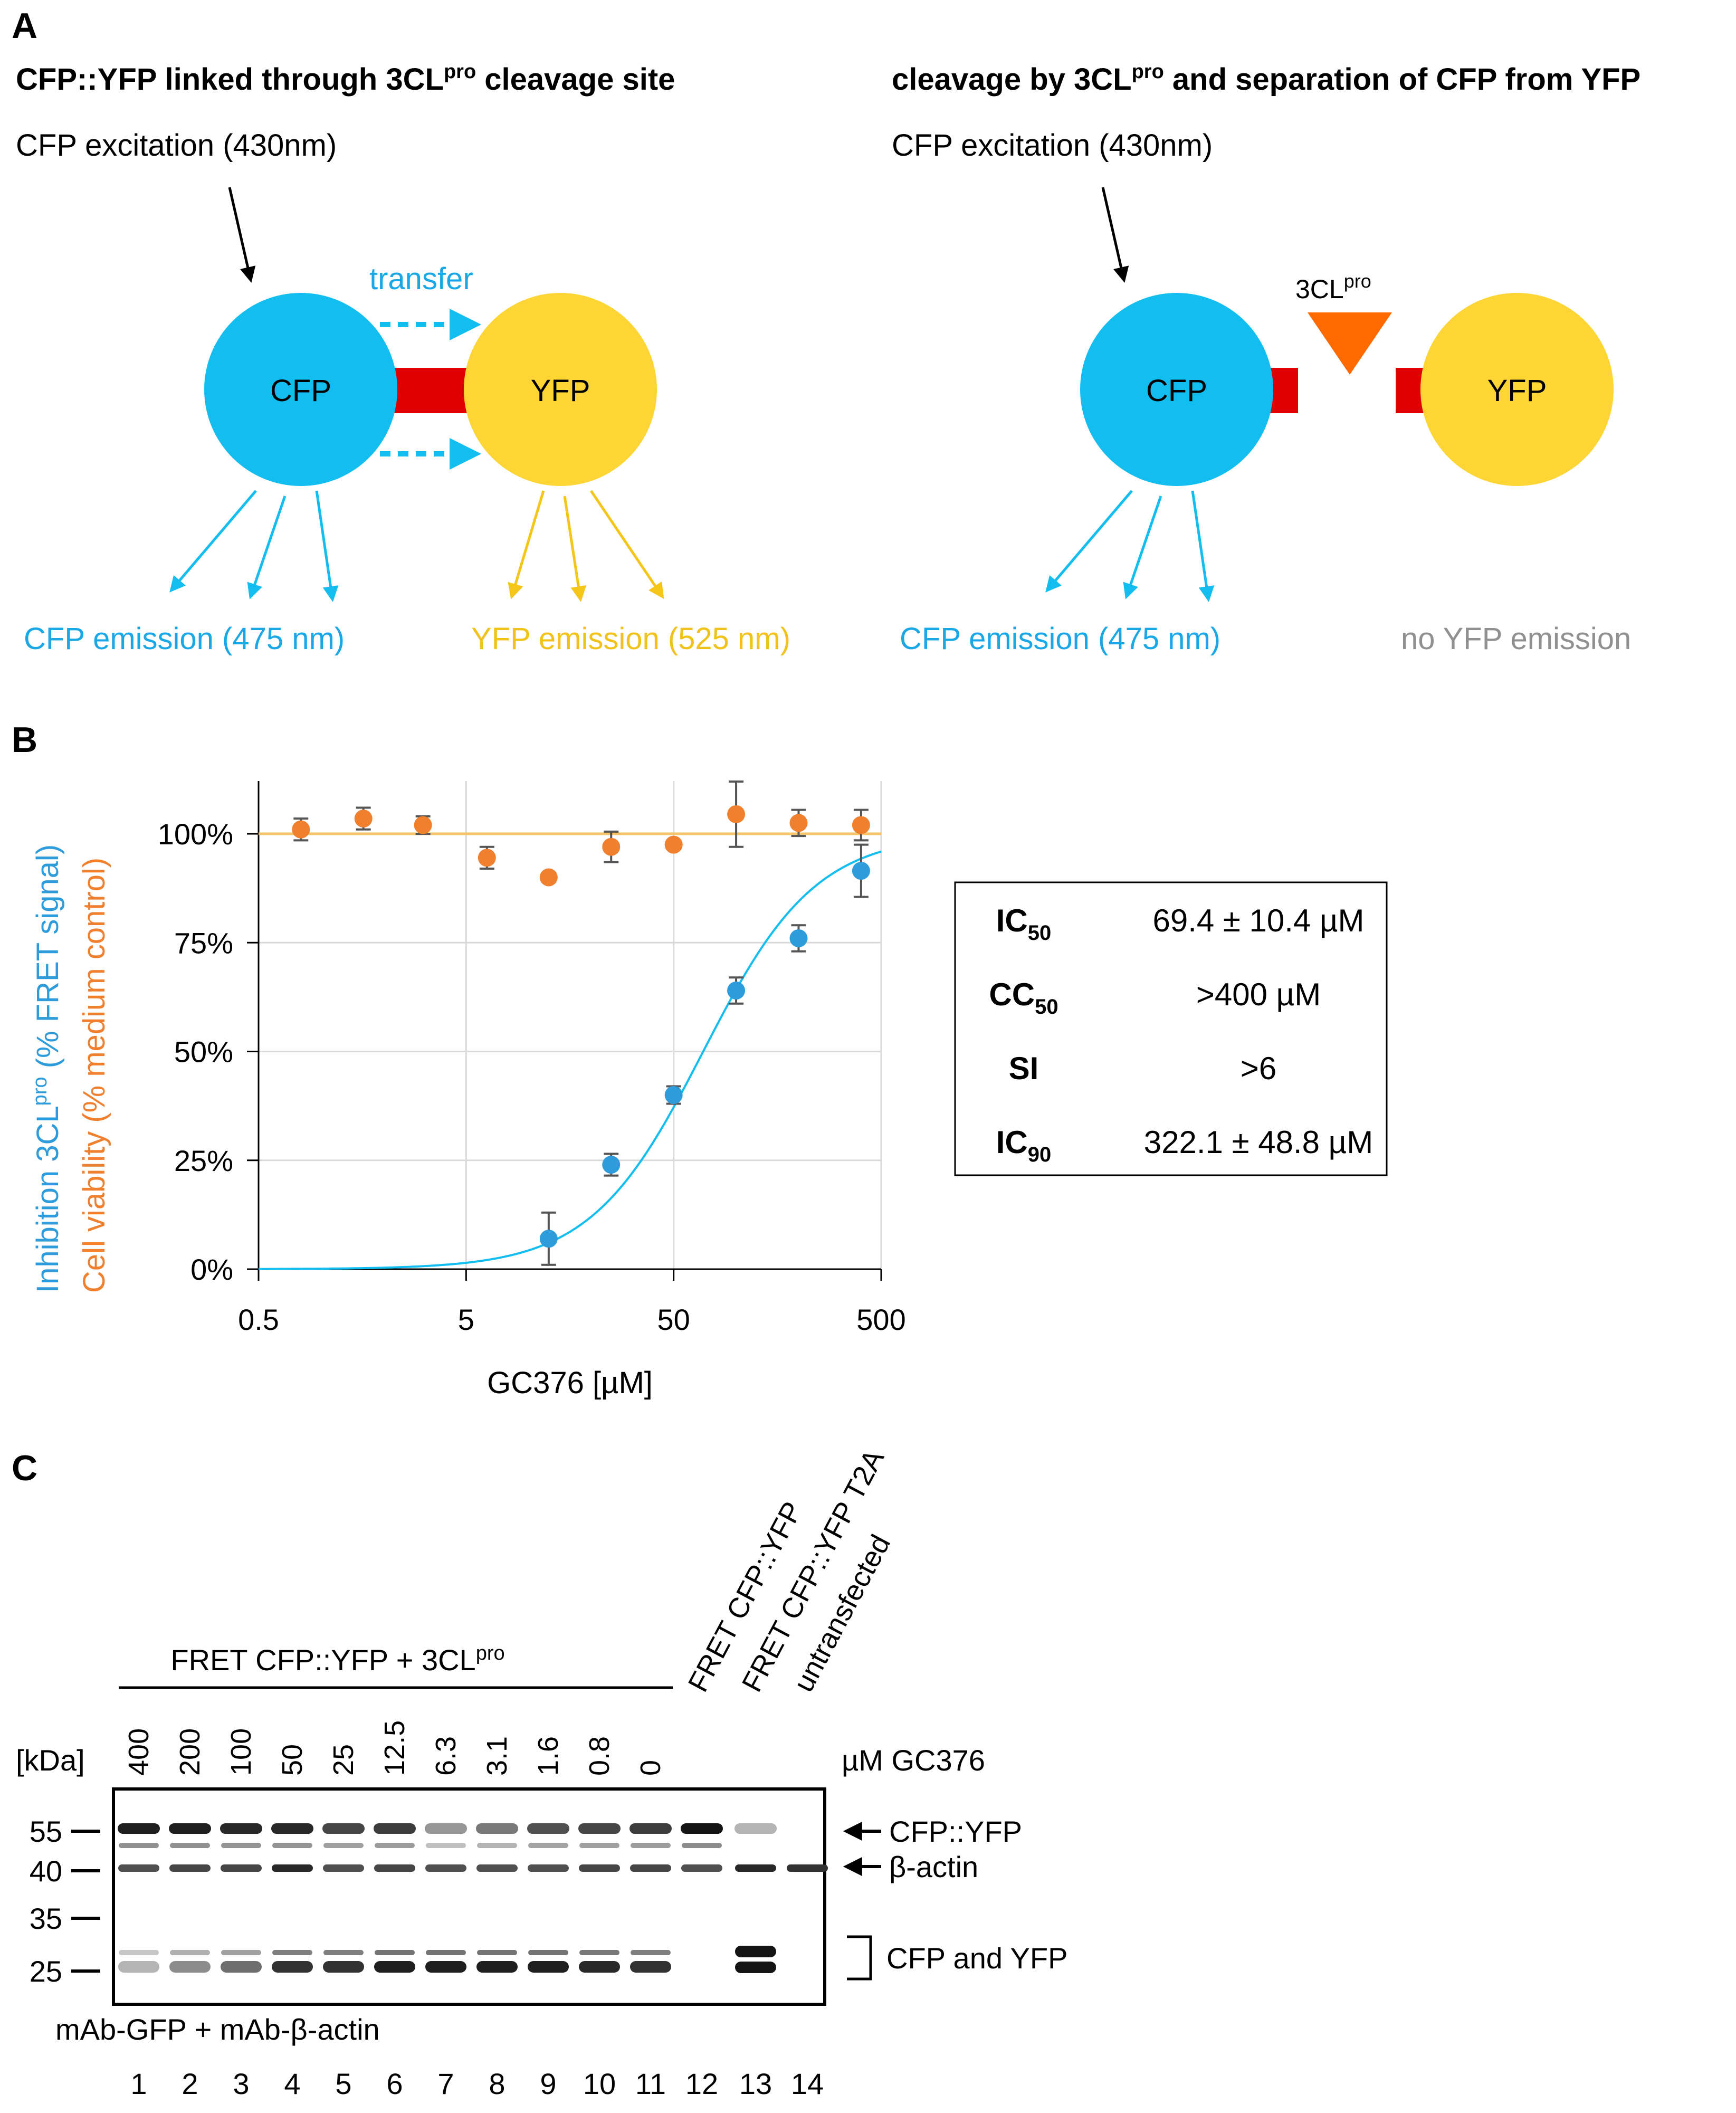  Describe the element at coordinates (300, 391) in the screenshot. I see `cfp-label-left: CFP` at that location.